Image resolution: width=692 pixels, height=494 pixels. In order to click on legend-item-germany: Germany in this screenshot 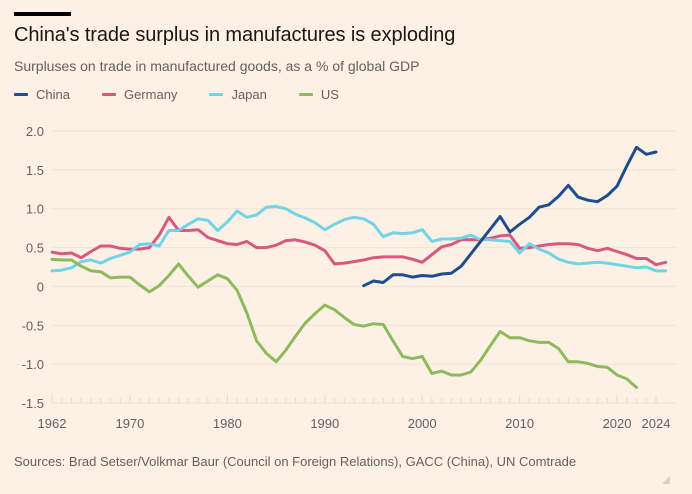, I will do `click(139, 94)`.